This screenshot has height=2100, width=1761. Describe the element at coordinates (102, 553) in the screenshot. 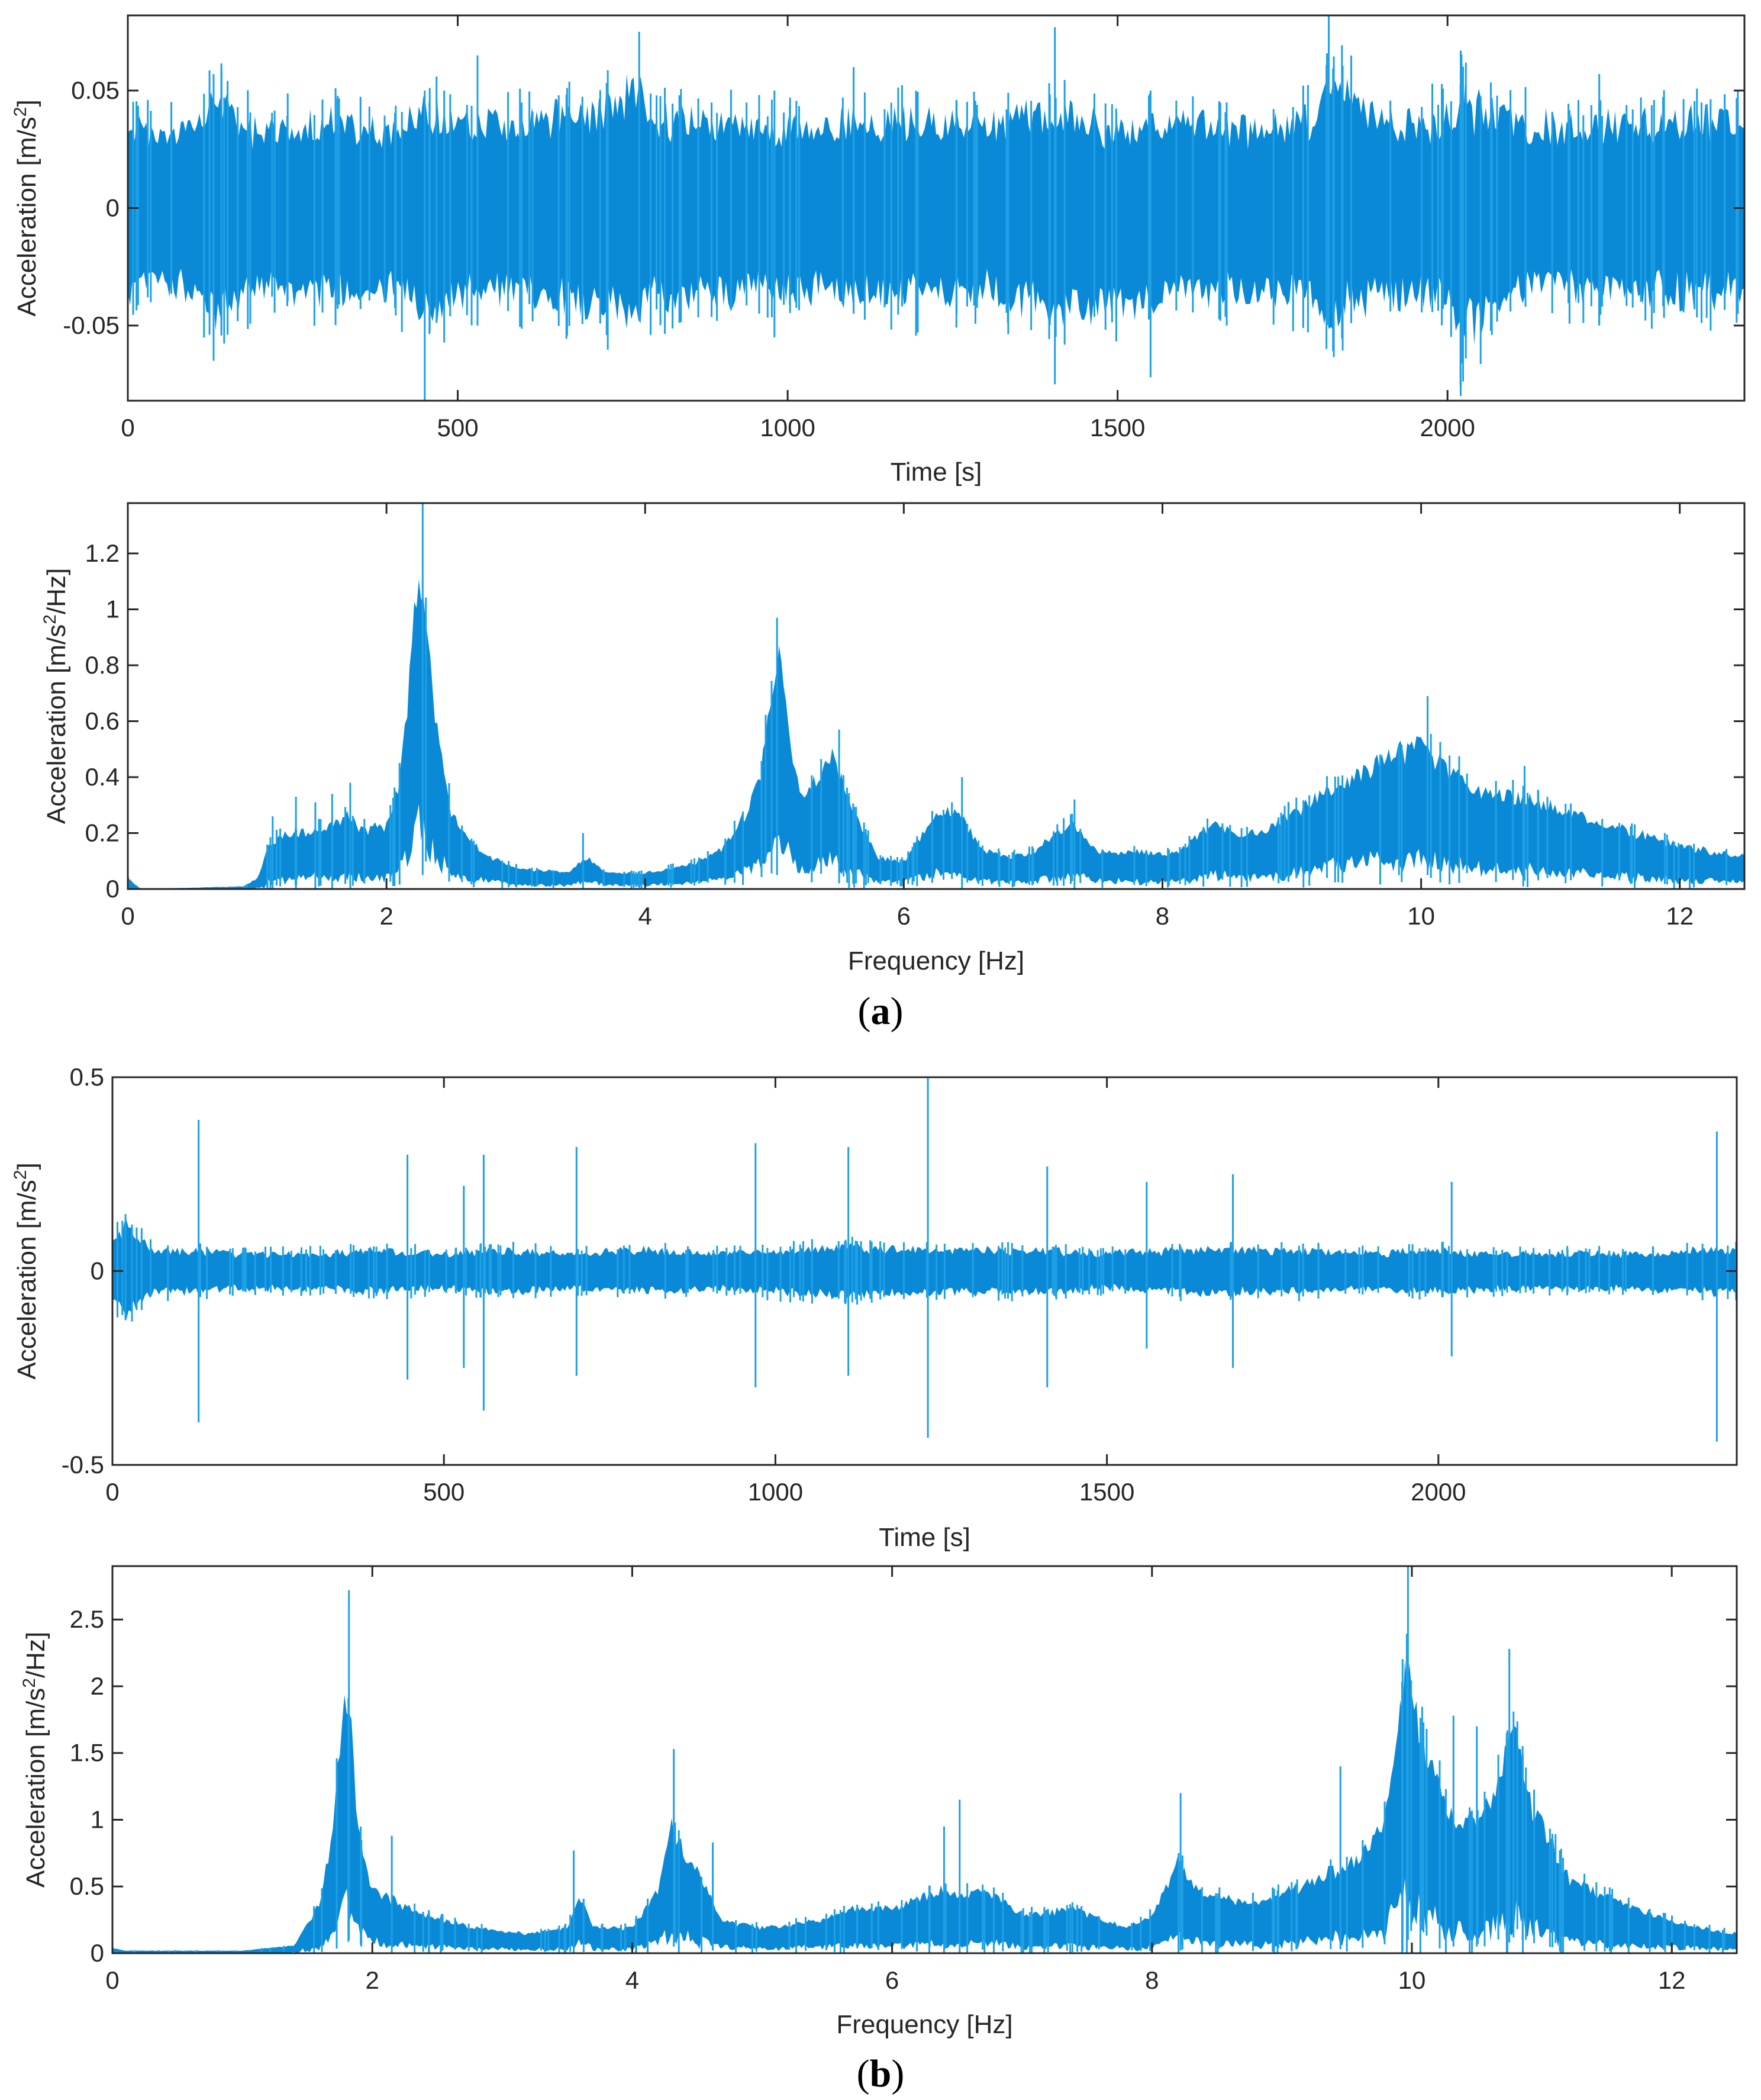

I see `y-tick-label: 1.2` at that location.